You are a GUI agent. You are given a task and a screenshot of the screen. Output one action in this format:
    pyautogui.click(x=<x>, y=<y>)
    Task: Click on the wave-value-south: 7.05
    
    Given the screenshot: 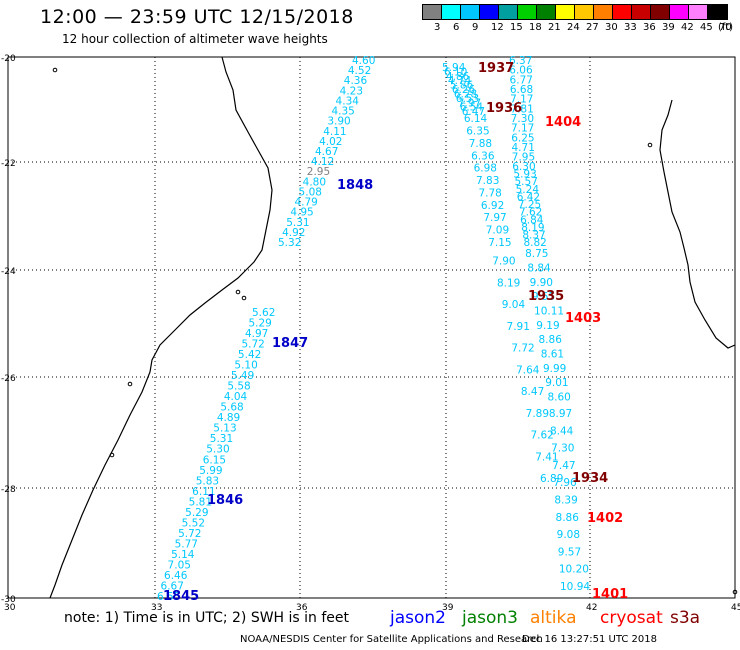 What is the action you would take?
    pyautogui.click(x=179, y=565)
    